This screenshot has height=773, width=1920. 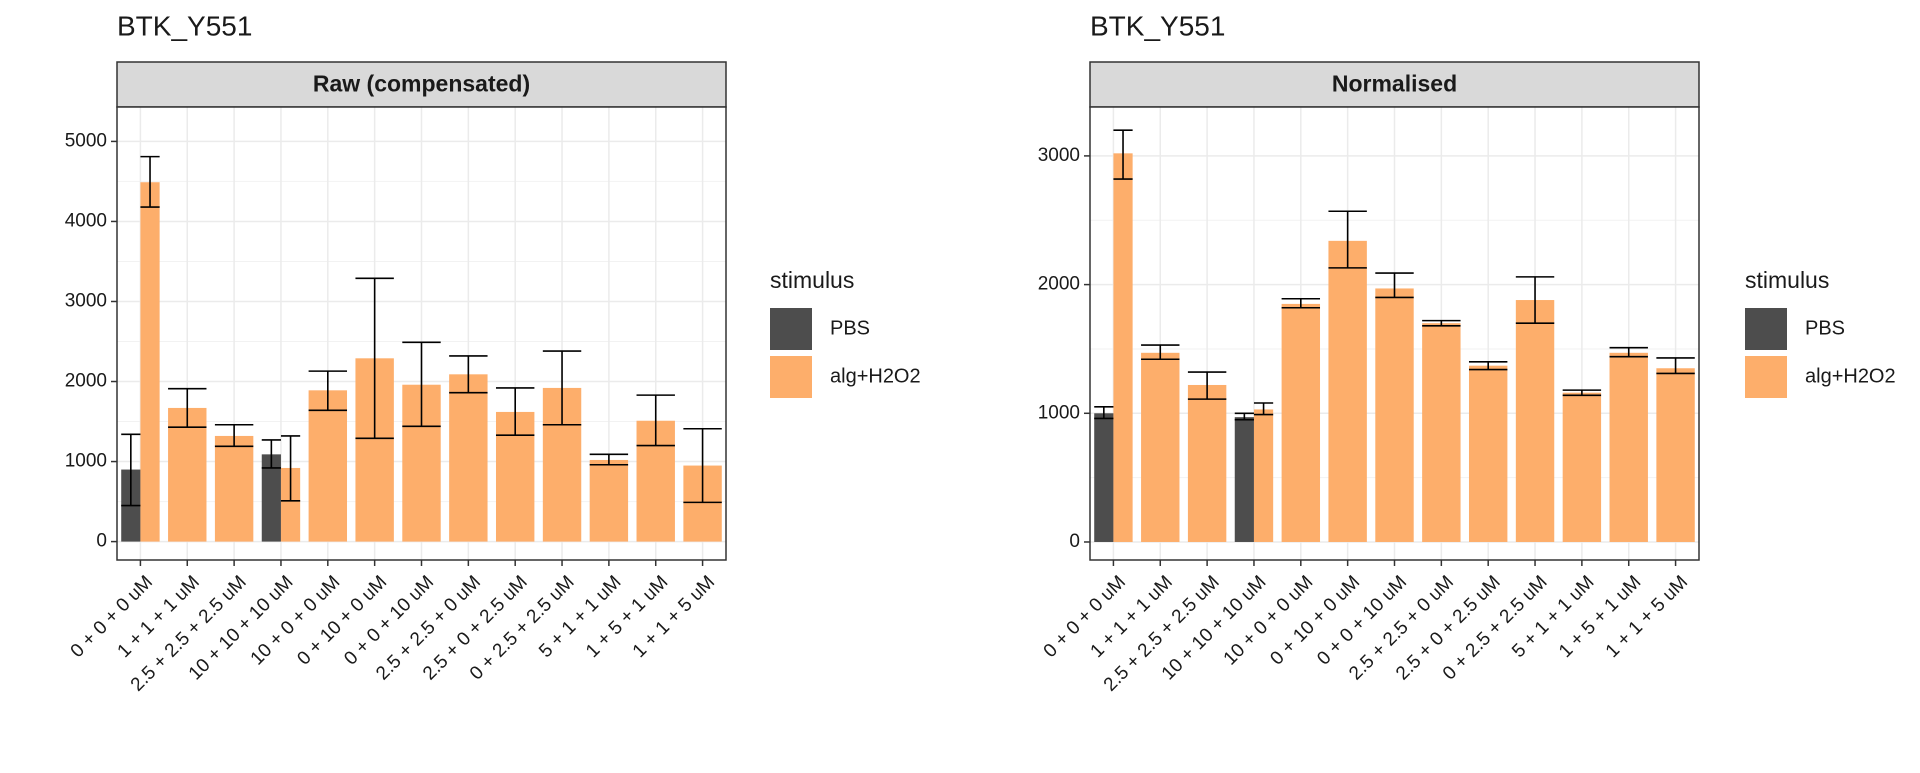 I want to click on y-axis: 0 1000 2000 3000, so click(x=1064, y=348).